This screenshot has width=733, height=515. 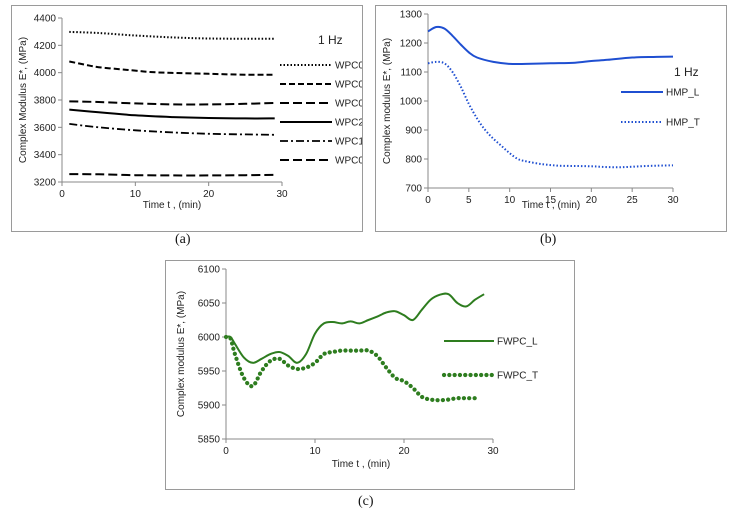 I want to click on y-tick-label: 4200, so click(x=45, y=46).